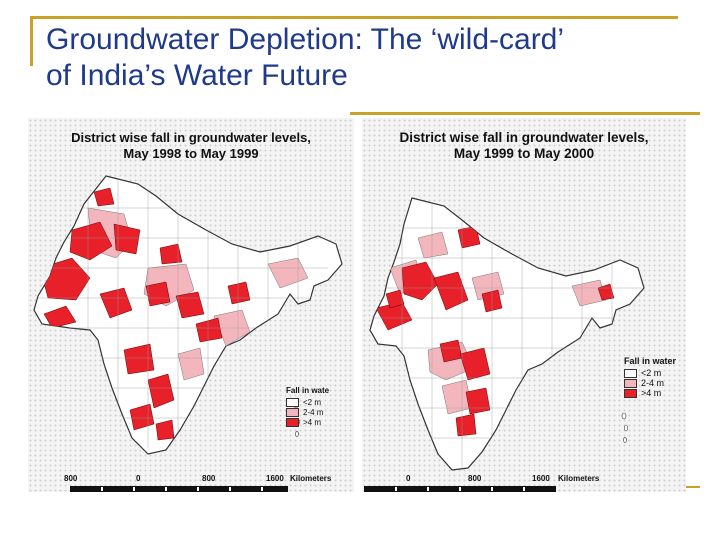 Image resolution: width=720 pixels, height=540 pixels. Describe the element at coordinates (197, 75) in the screenshot. I see `slide-title-line2: of India’s Water Future` at that location.